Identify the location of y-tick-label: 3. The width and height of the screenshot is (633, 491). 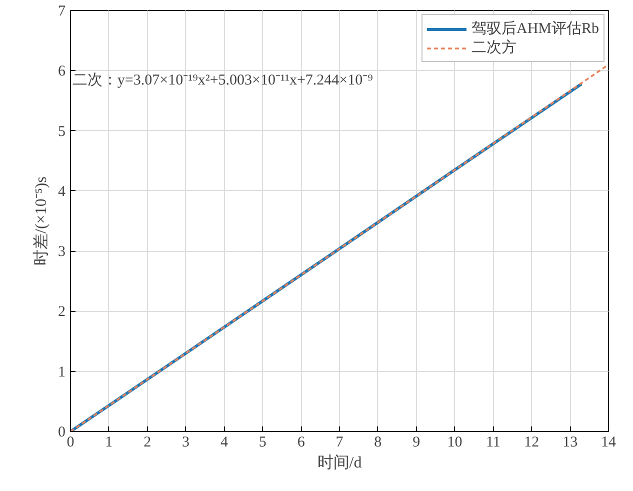
(62, 252).